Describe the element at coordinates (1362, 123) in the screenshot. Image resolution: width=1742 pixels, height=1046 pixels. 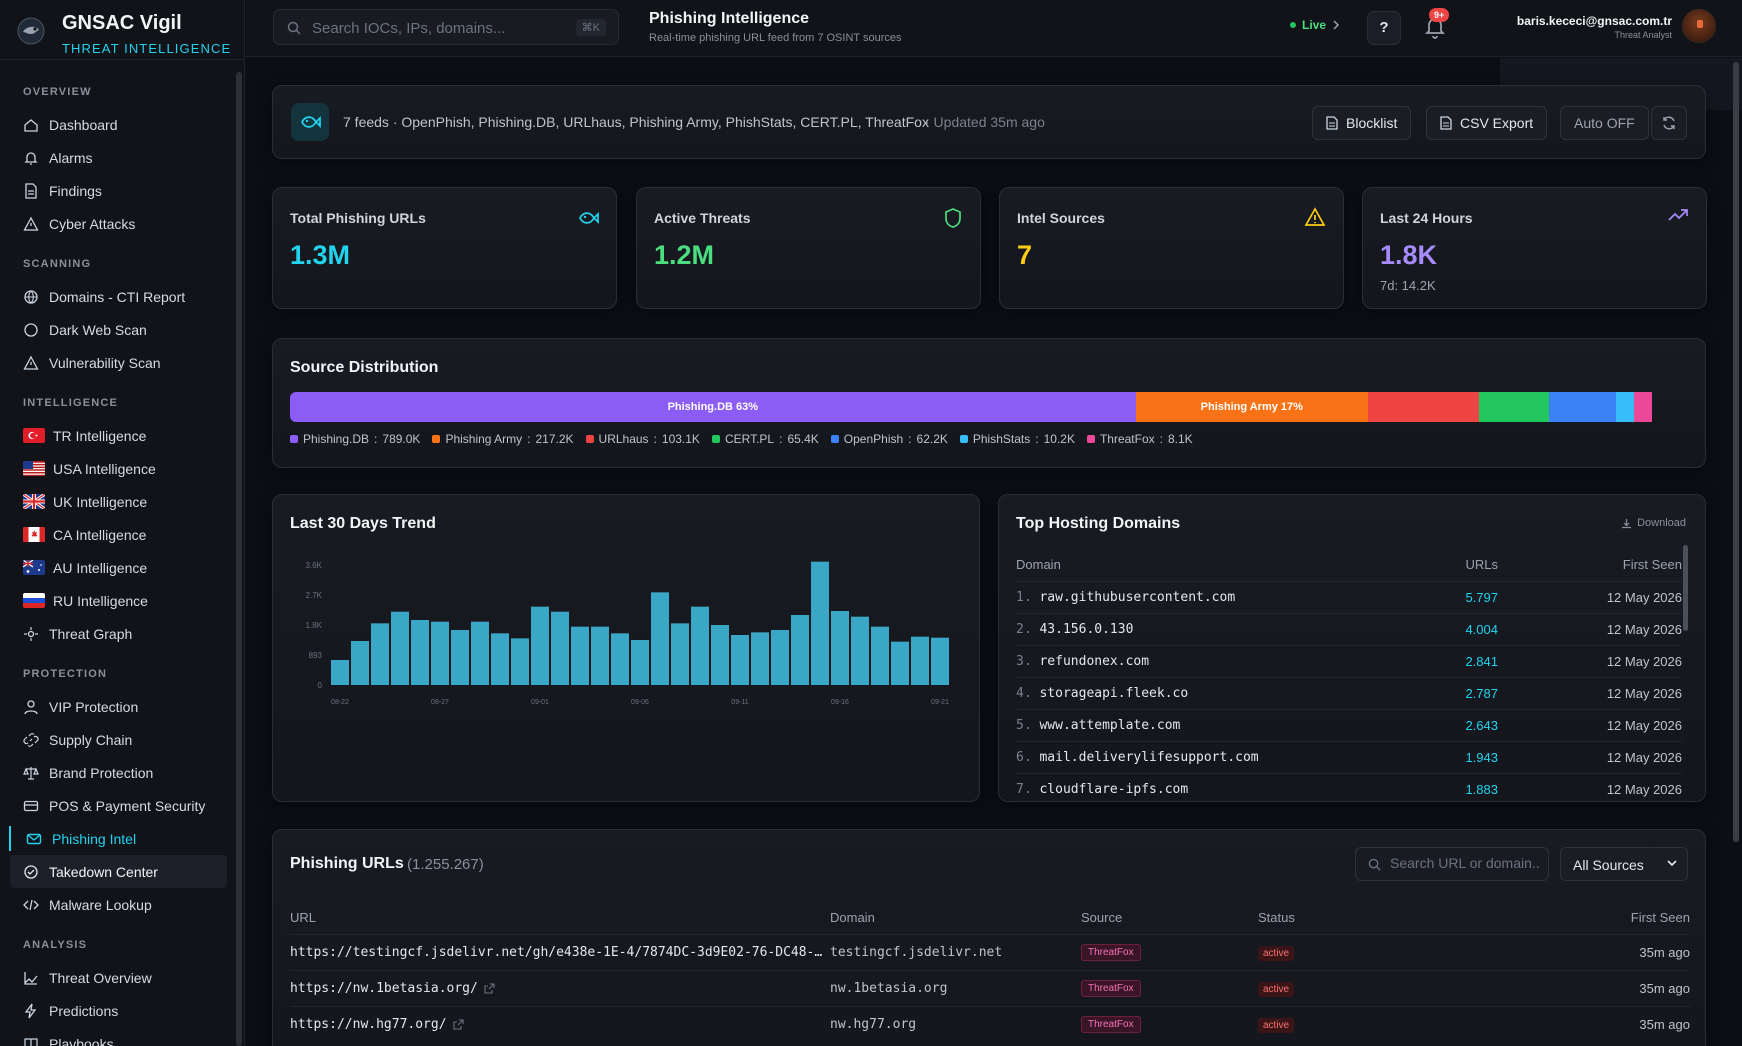
I see `blocklist-button: Blocklist` at that location.